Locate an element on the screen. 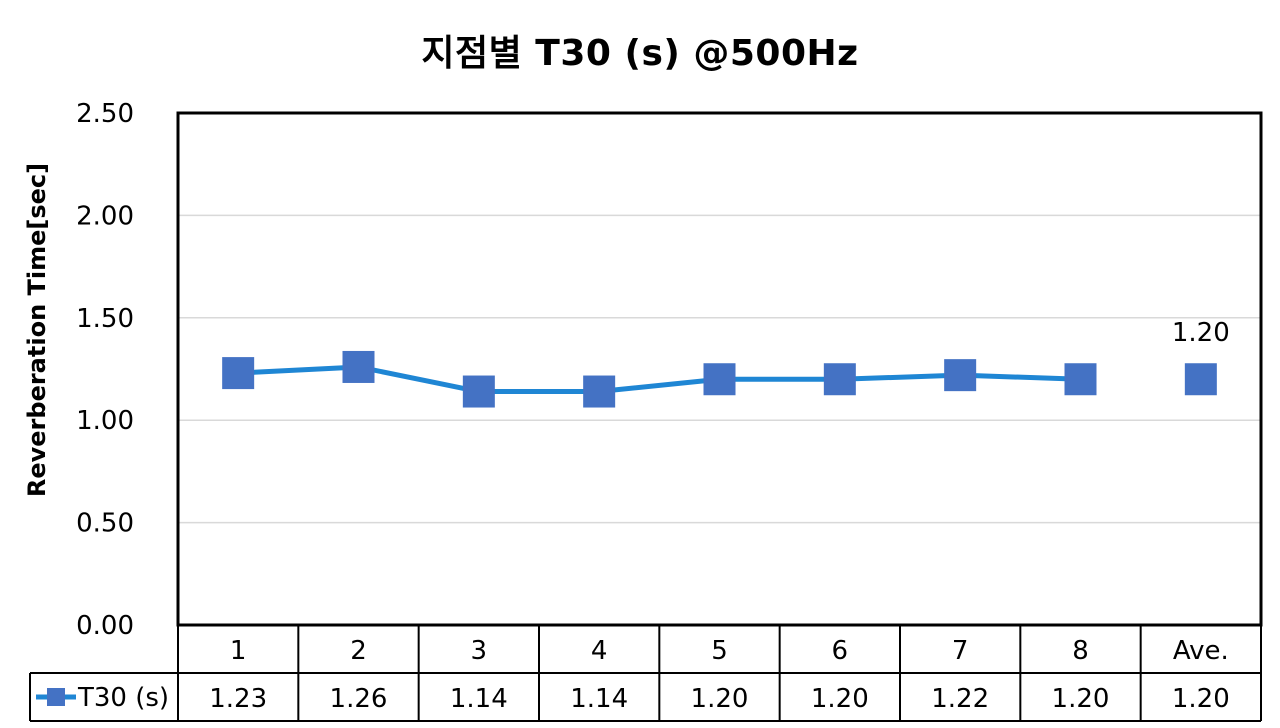 The image size is (1280, 728). category-label: 8 is located at coordinates (1080, 651).